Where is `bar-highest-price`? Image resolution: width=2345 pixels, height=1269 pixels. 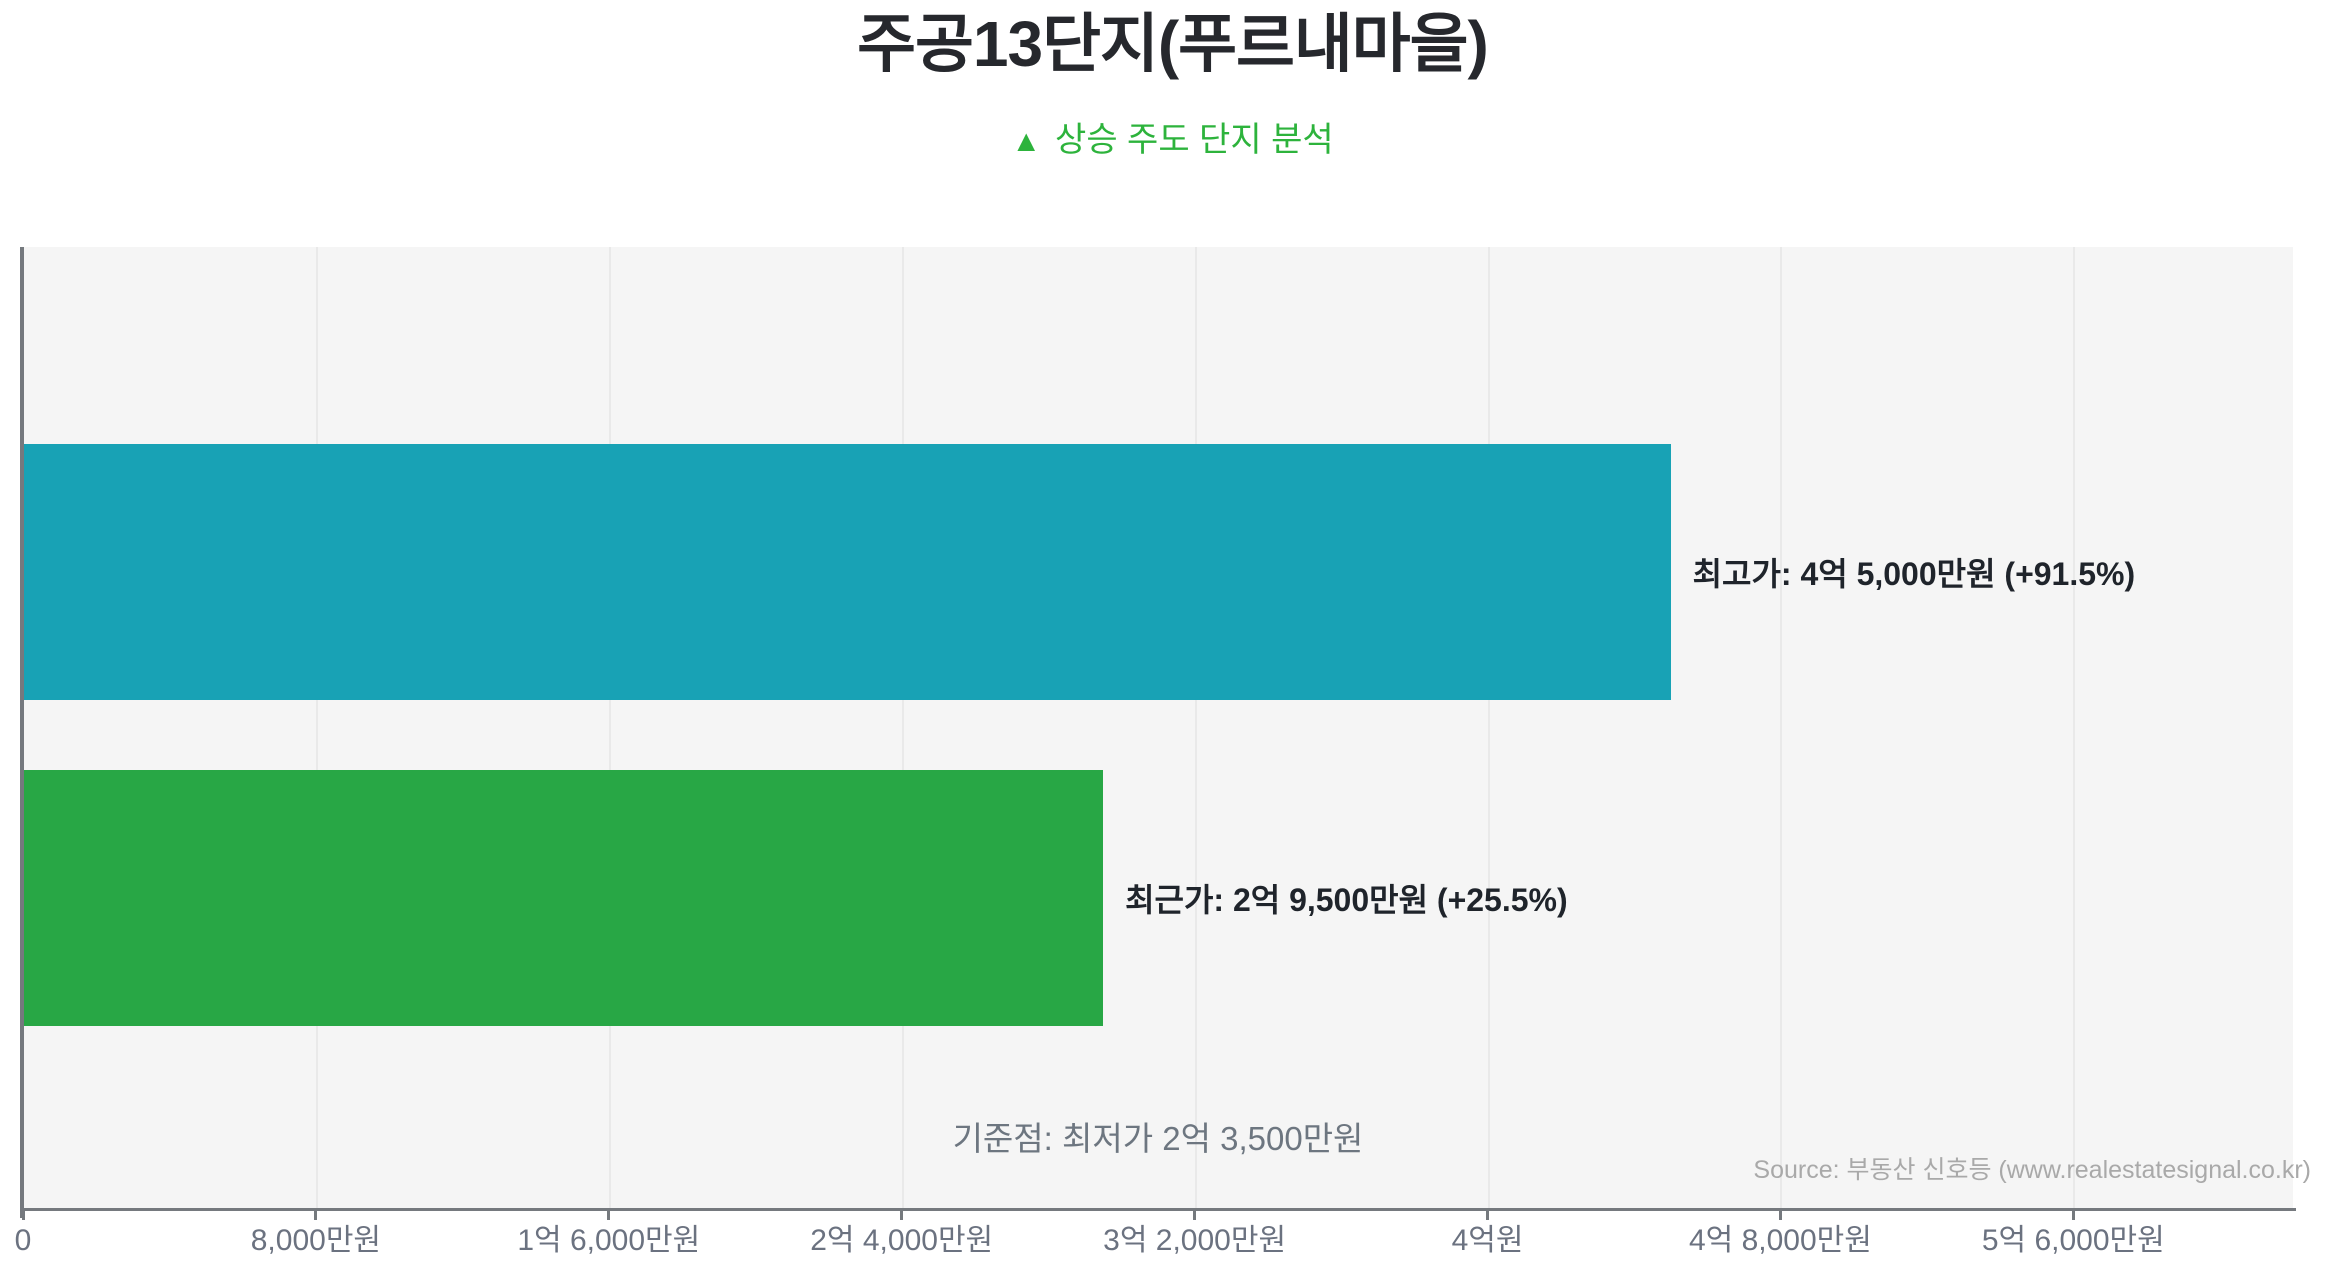 bar-highest-price is located at coordinates (847, 572).